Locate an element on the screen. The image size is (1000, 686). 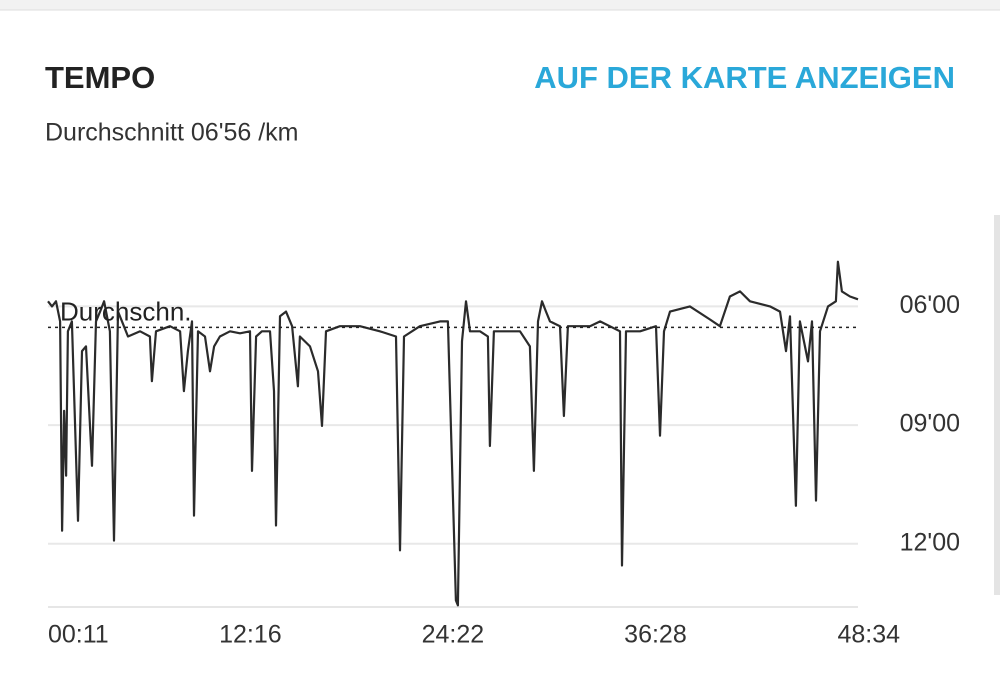
map-link: AUF DER KARTE ANZEIGEN is located at coordinates (744, 77).